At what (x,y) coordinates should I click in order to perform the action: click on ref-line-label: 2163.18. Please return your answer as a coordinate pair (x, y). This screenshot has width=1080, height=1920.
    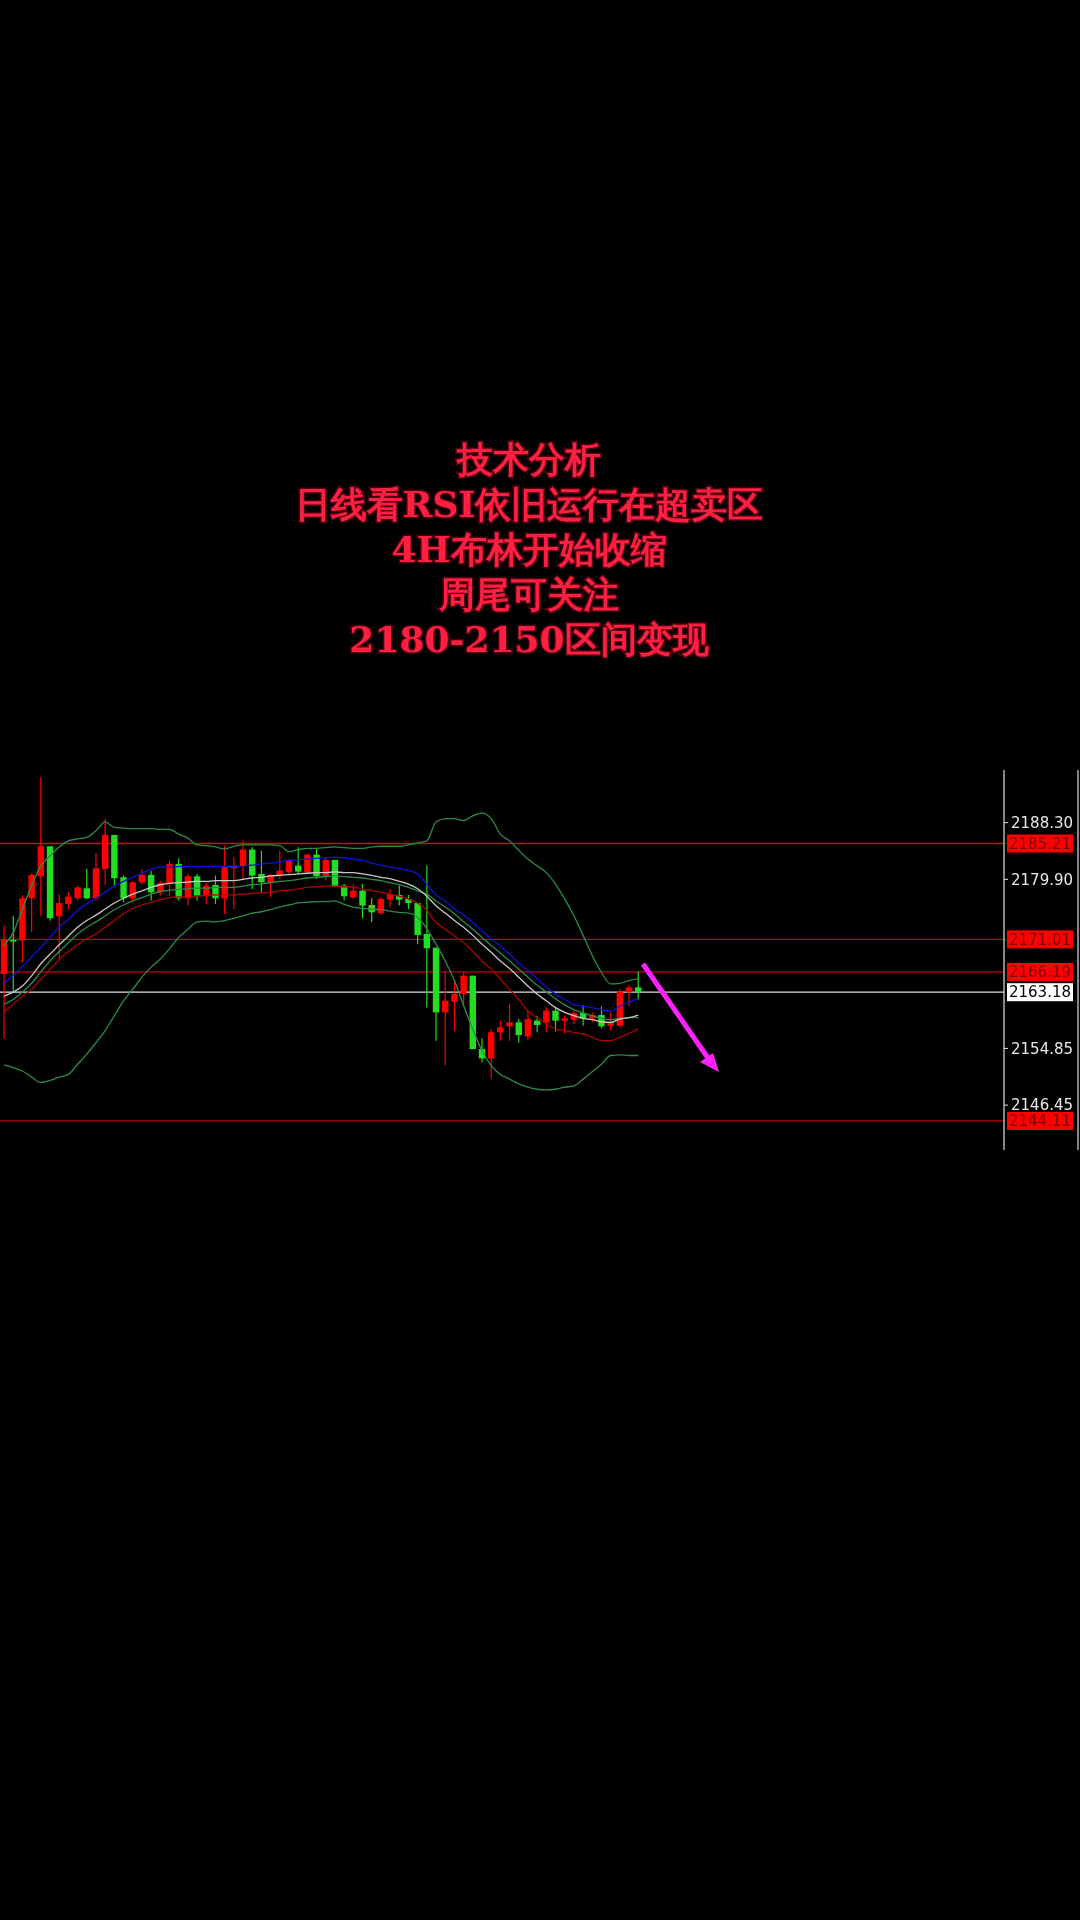
    Looking at the image, I should click on (1040, 992).